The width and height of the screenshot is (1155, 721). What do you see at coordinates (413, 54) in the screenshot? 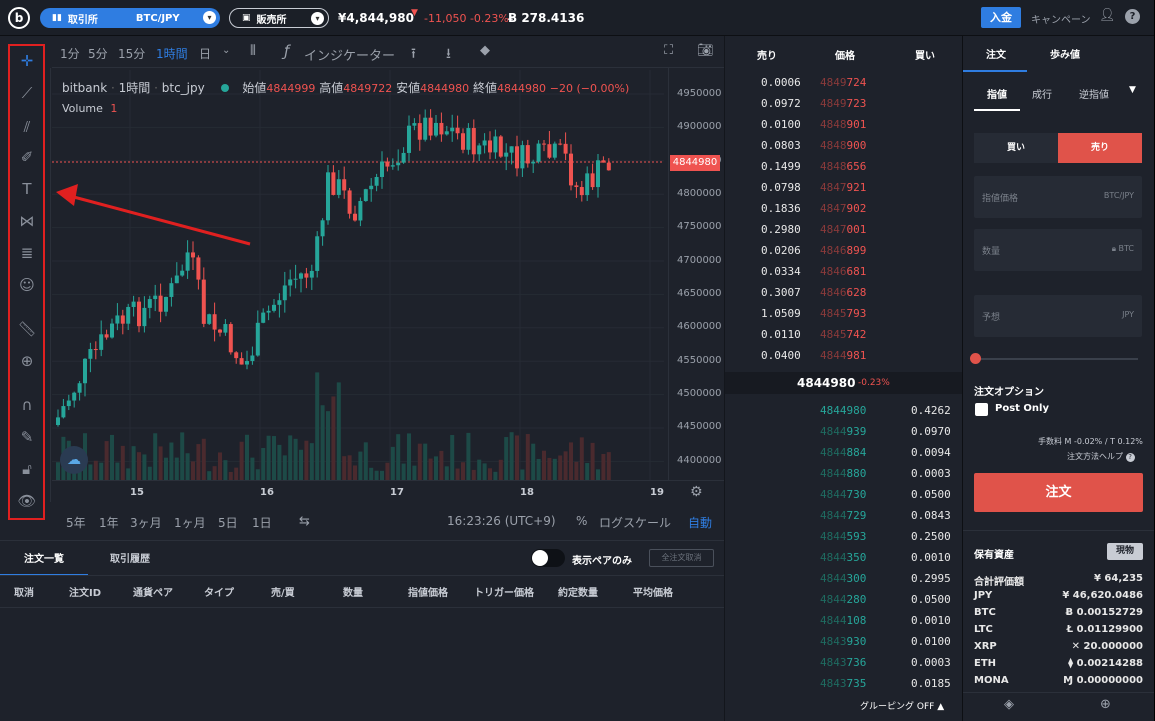
I see `upload-icon: ⭱` at bounding box center [413, 54].